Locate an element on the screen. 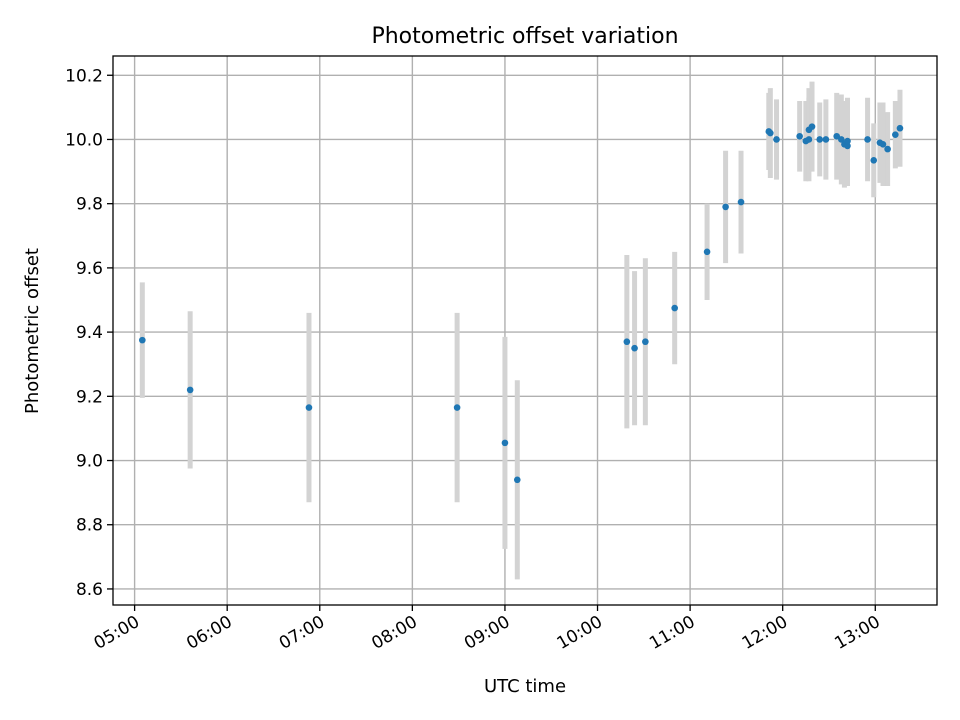  y-tick-label: 9.0 is located at coordinates (89, 462).